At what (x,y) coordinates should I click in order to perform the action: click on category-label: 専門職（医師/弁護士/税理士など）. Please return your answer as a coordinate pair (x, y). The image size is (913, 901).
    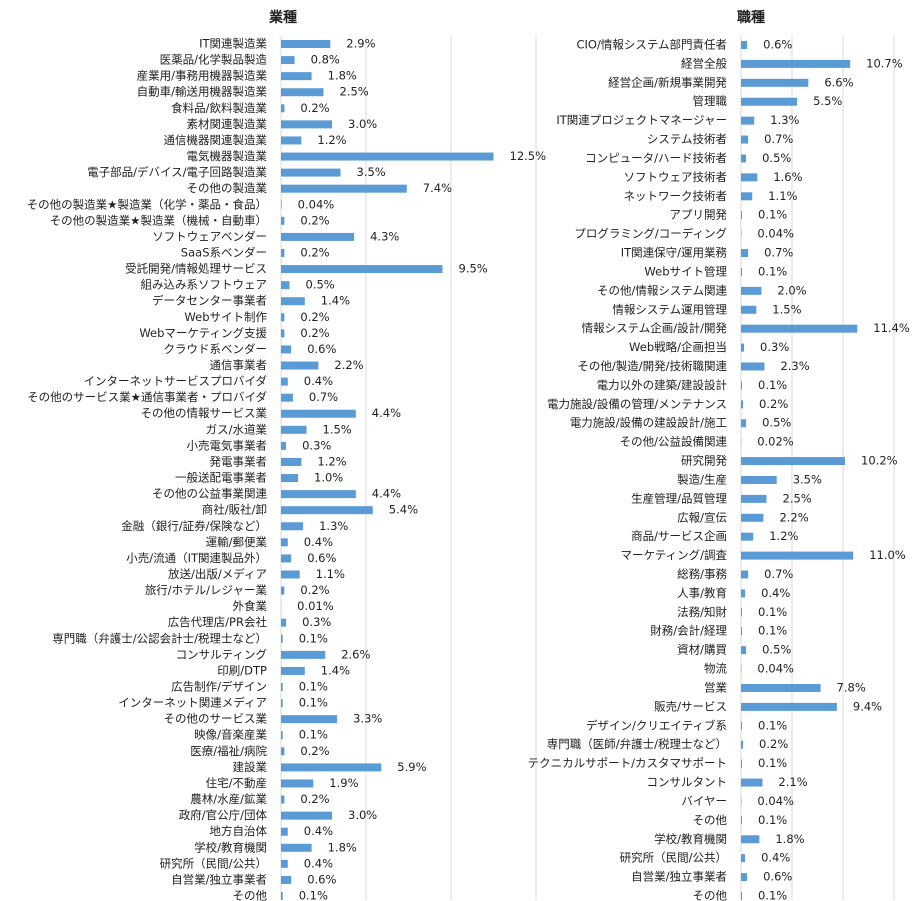
    Looking at the image, I should click on (637, 744).